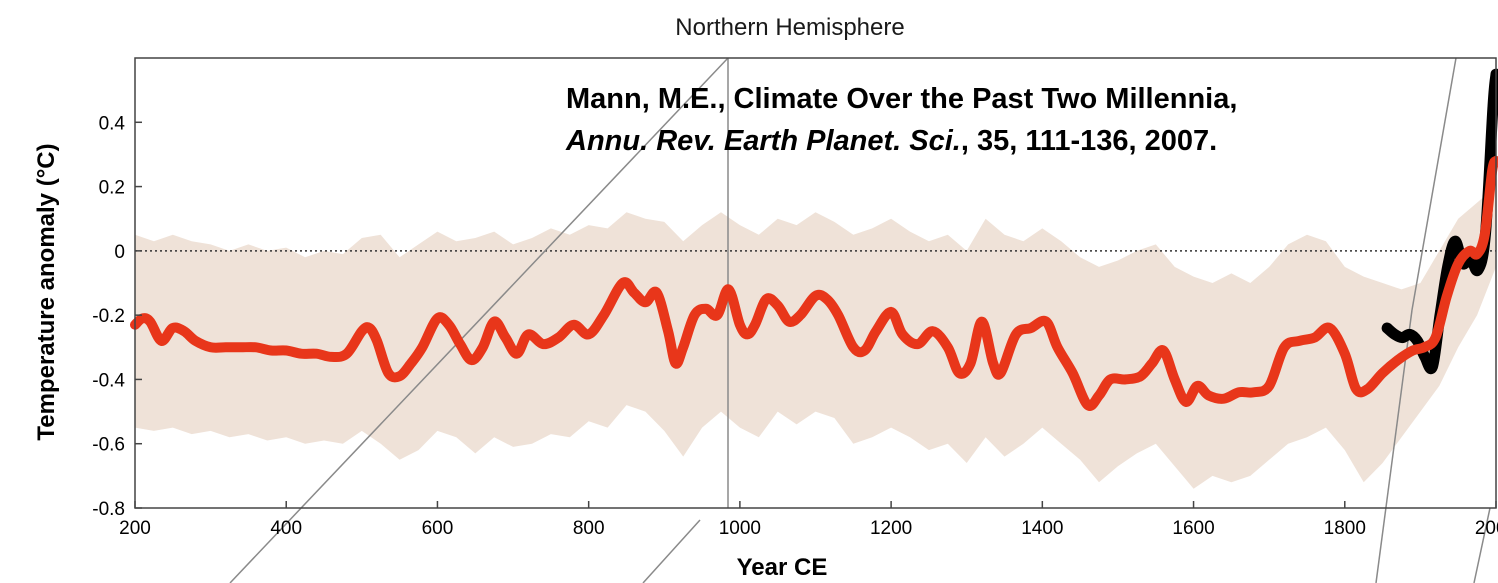 This screenshot has height=583, width=1498. What do you see at coordinates (1345, 528) in the screenshot?
I see `x-tick-label: 1800` at bounding box center [1345, 528].